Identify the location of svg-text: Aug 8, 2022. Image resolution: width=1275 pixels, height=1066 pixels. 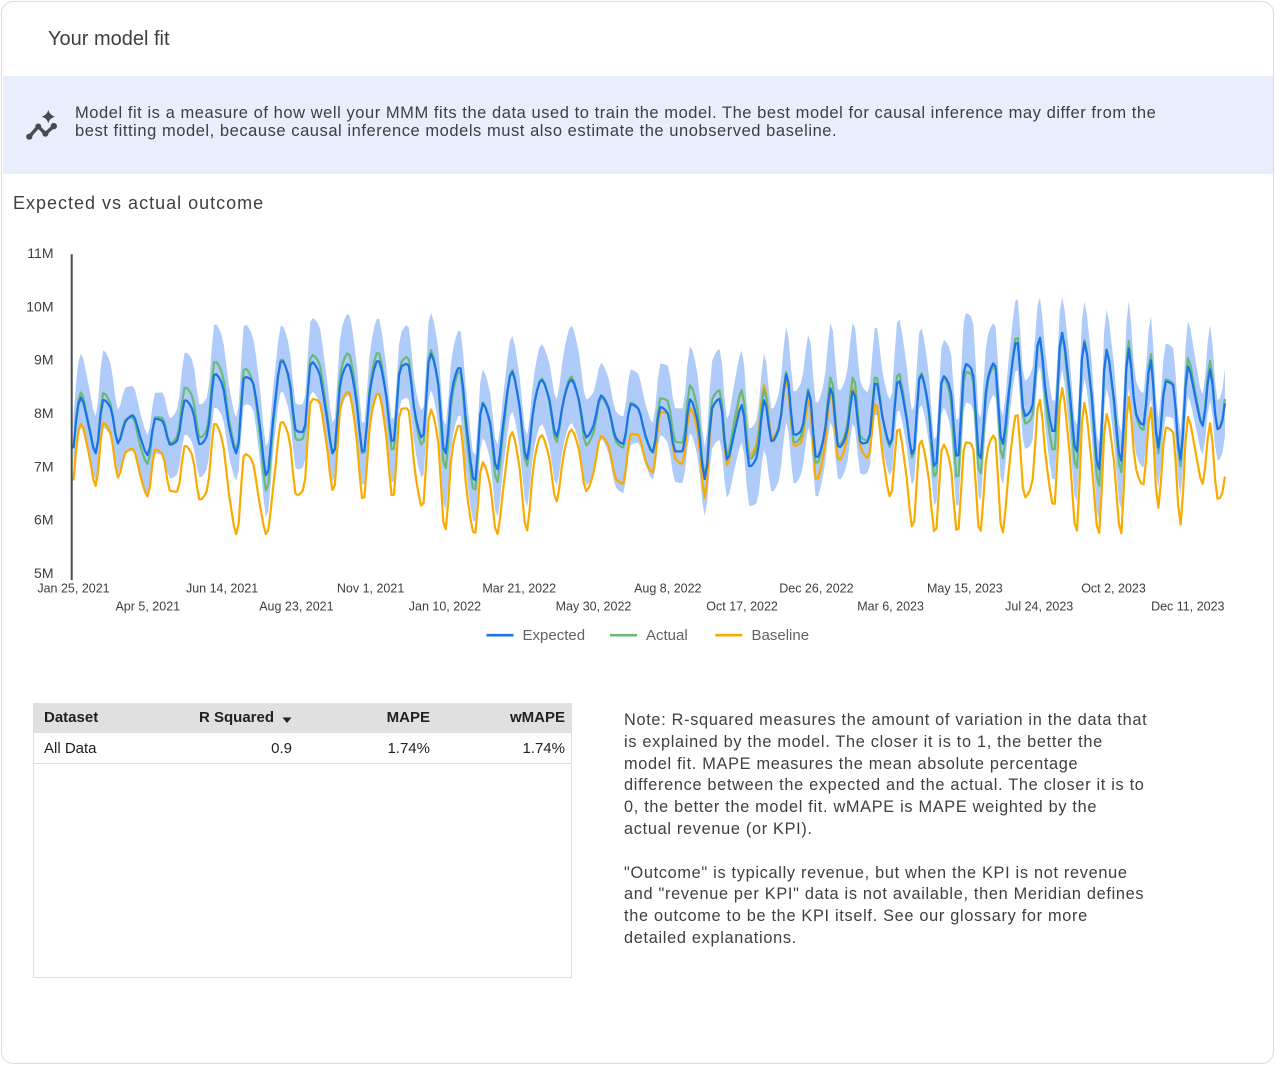
(667, 589).